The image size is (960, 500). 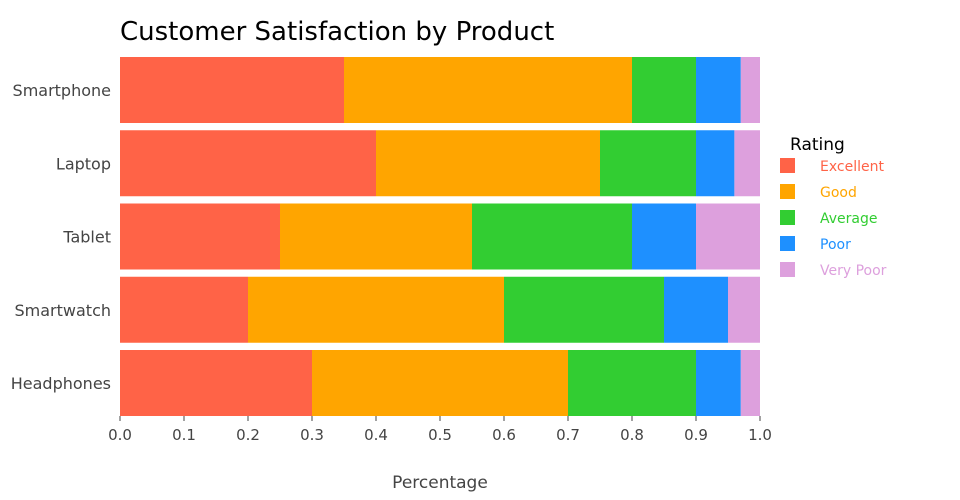 I want to click on legend: Rating Excellent Good Average Poor Very Poor, so click(x=833, y=207).